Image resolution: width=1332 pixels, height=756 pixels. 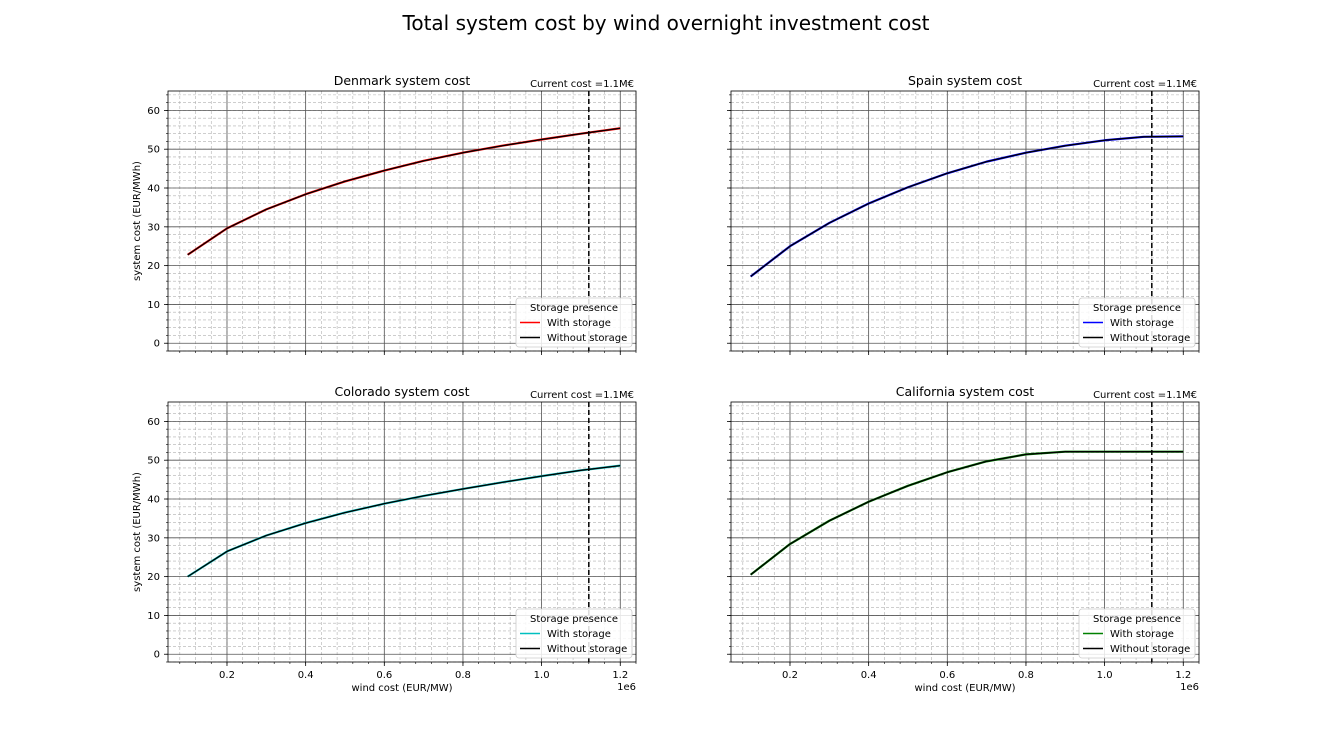 I want to click on subplot-title: Spain system cost, so click(x=965, y=80).